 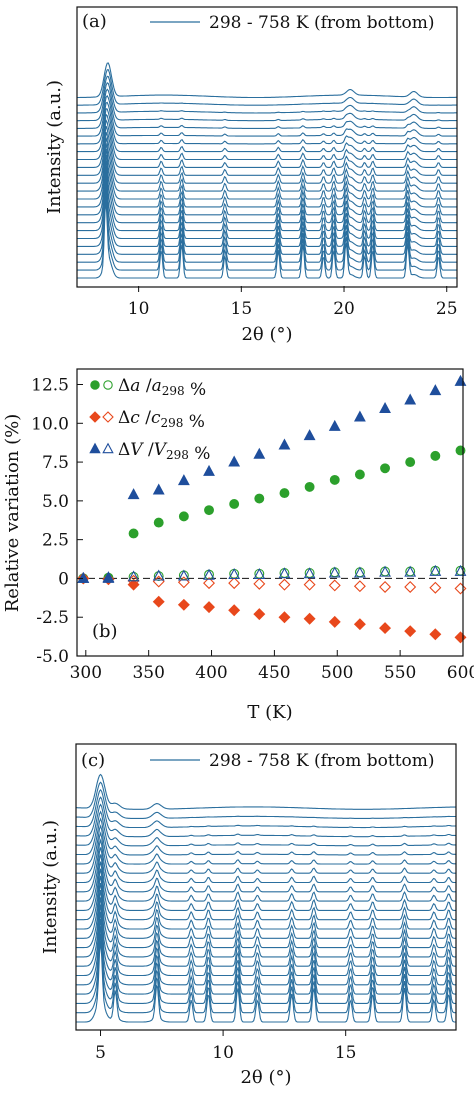 What do you see at coordinates (52, 657) in the screenshot?
I see `y-tick-label: -5.0` at bounding box center [52, 657].